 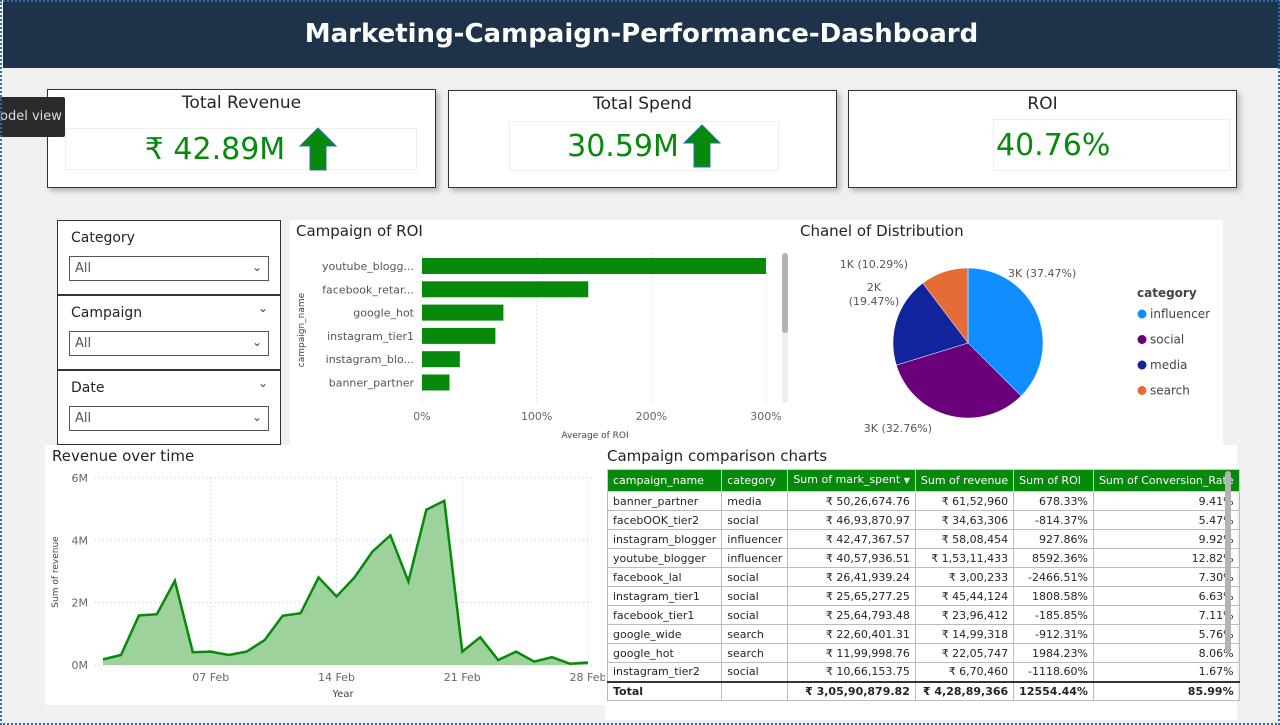 What do you see at coordinates (1167, 293) in the screenshot?
I see `legend-title: category` at bounding box center [1167, 293].